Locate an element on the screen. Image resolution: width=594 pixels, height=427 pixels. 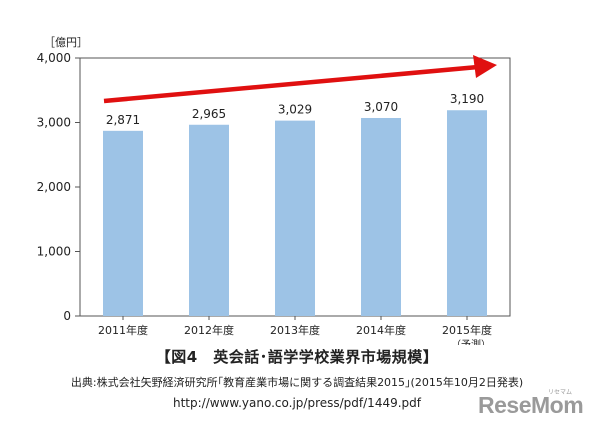
bar-value-label: 2,871 is located at coordinates (123, 120).